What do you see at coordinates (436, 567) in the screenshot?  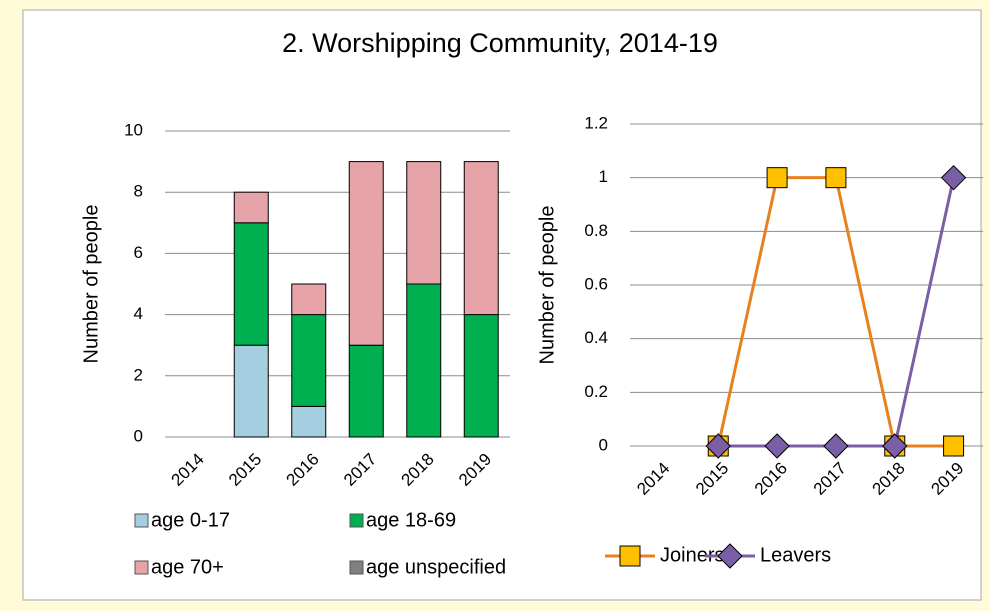 I see `legend-label: age unspecified` at bounding box center [436, 567].